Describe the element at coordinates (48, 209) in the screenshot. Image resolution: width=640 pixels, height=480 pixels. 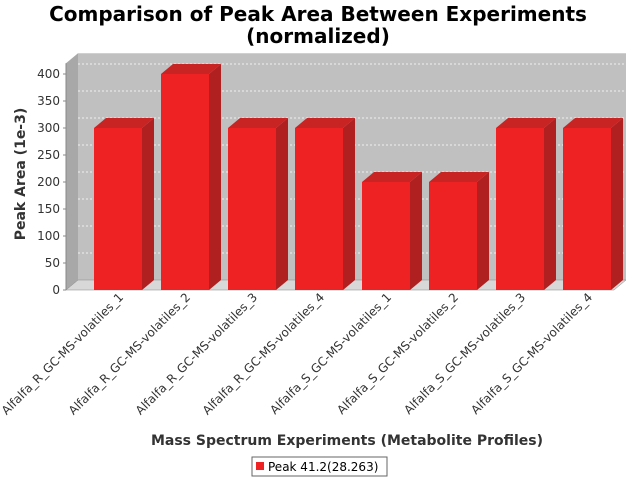
I see `y-tick-label: 150` at that location.